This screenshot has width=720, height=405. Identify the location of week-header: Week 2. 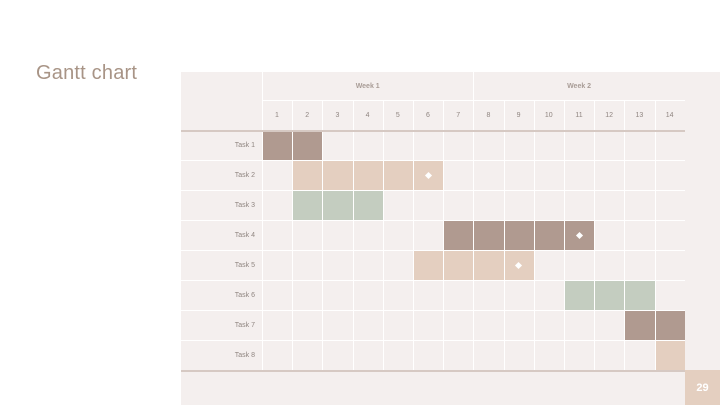
(579, 86).